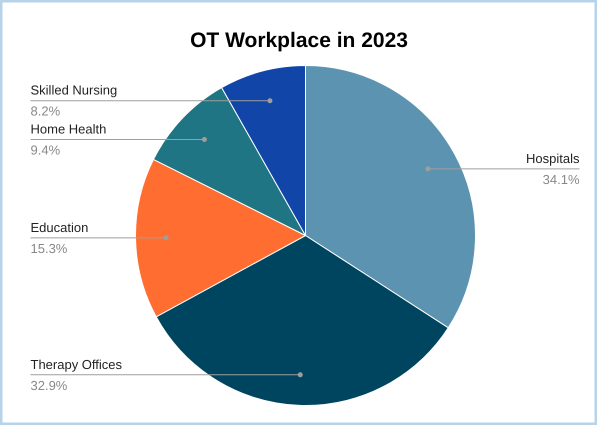  Describe the element at coordinates (49, 385) in the screenshot. I see `data-label: 32.9%` at that location.